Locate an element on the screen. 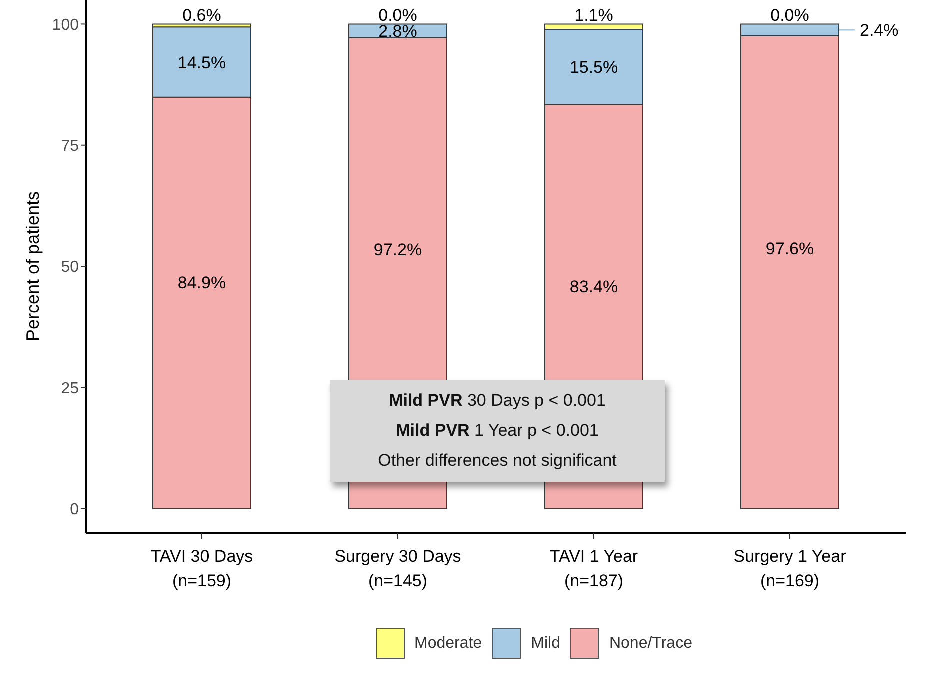  data-label: 2.4% is located at coordinates (879, 30).